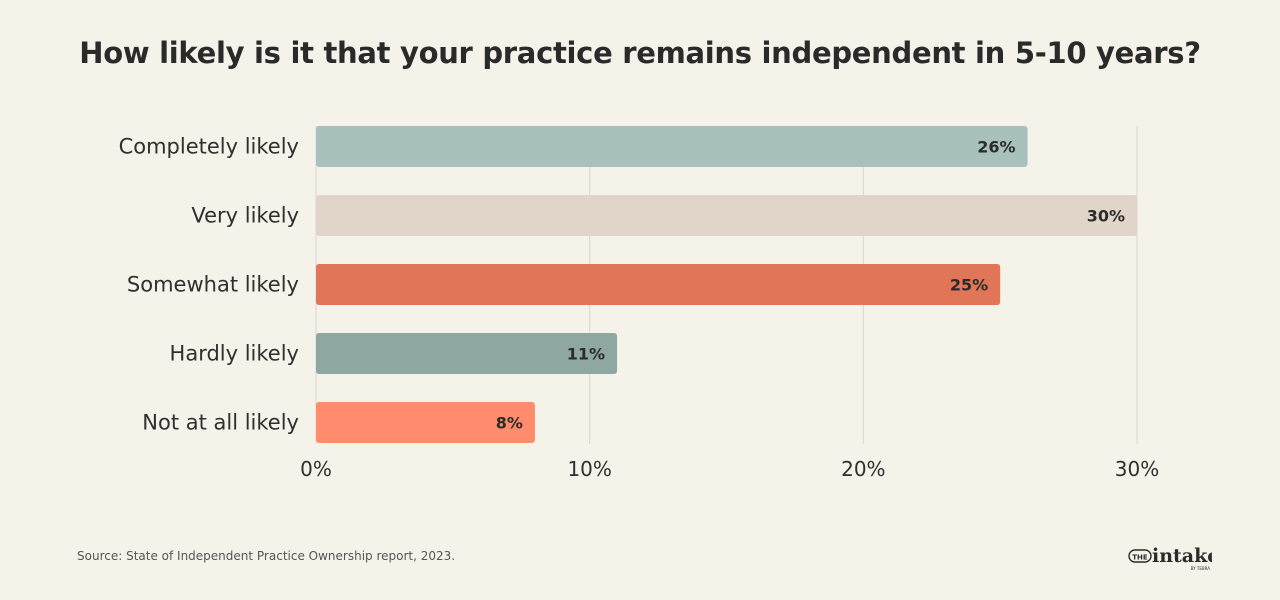 This screenshot has height=600, width=1280. Describe the element at coordinates (316, 469) in the screenshot. I see `x-tick-label: 0%` at that location.